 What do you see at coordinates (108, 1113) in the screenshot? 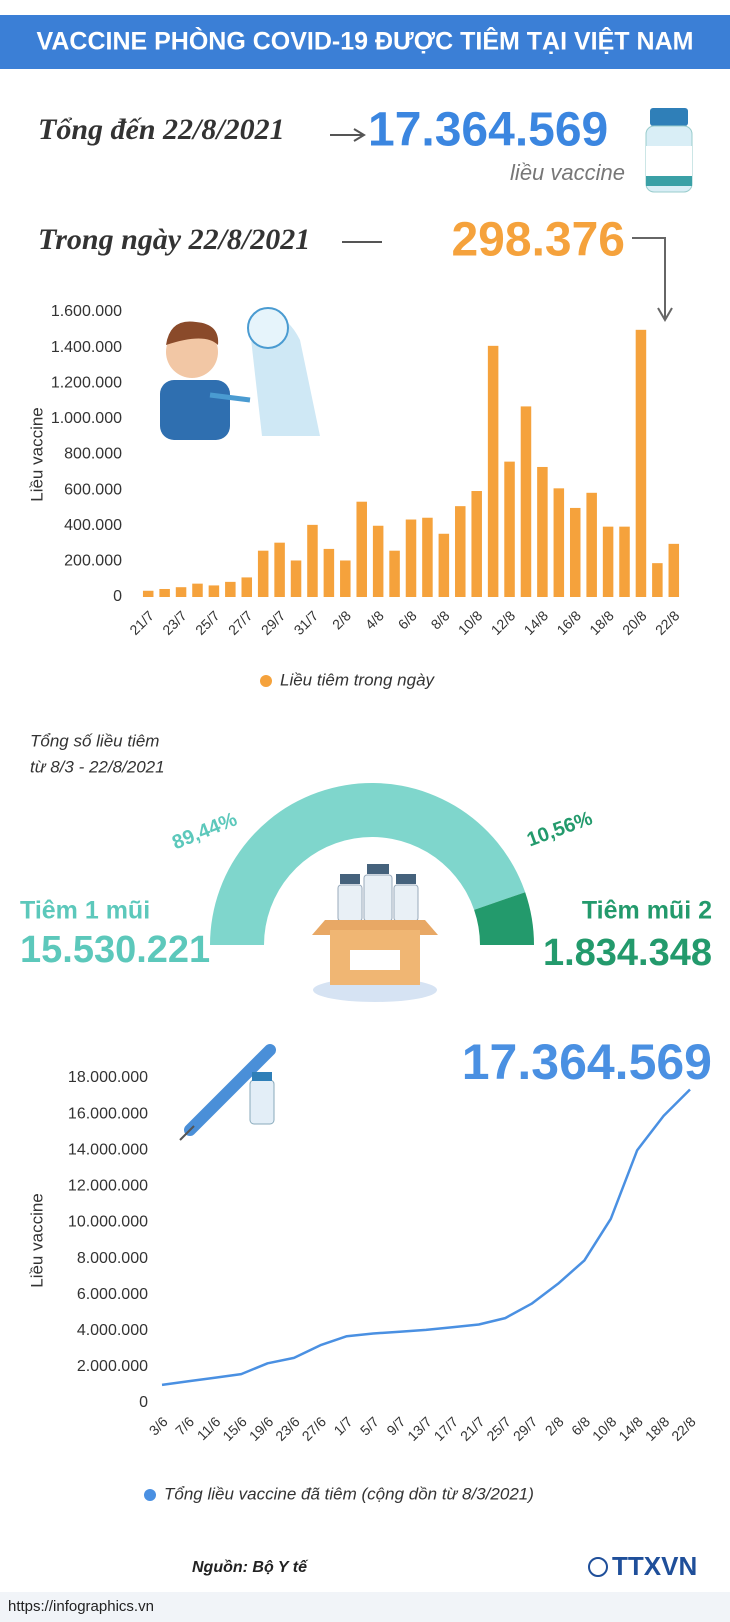
I see `y-tick-label: 16.000.000` at bounding box center [108, 1113].